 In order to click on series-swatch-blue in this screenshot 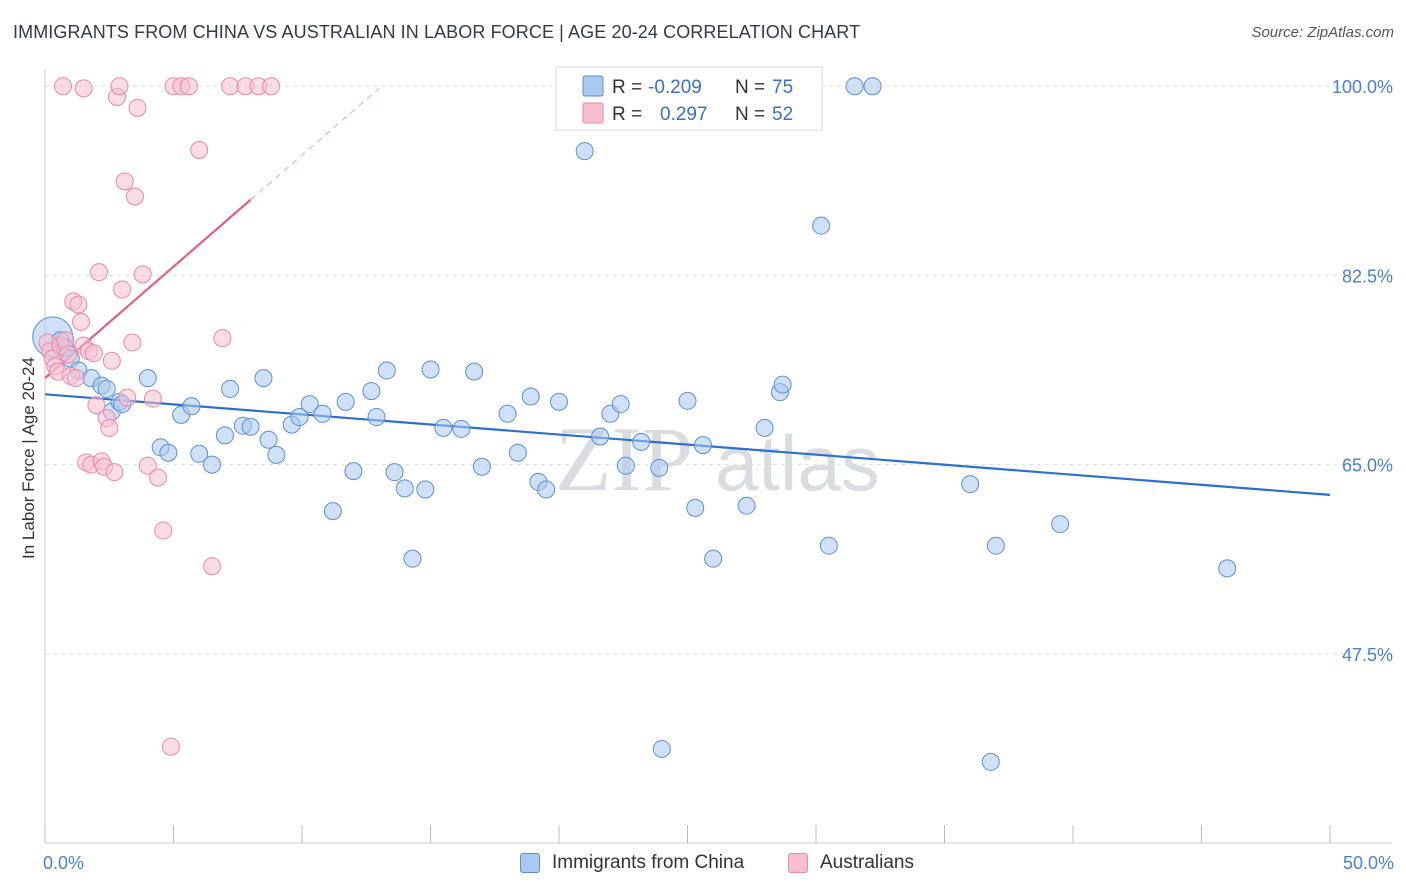, I will do `click(530, 863)`.